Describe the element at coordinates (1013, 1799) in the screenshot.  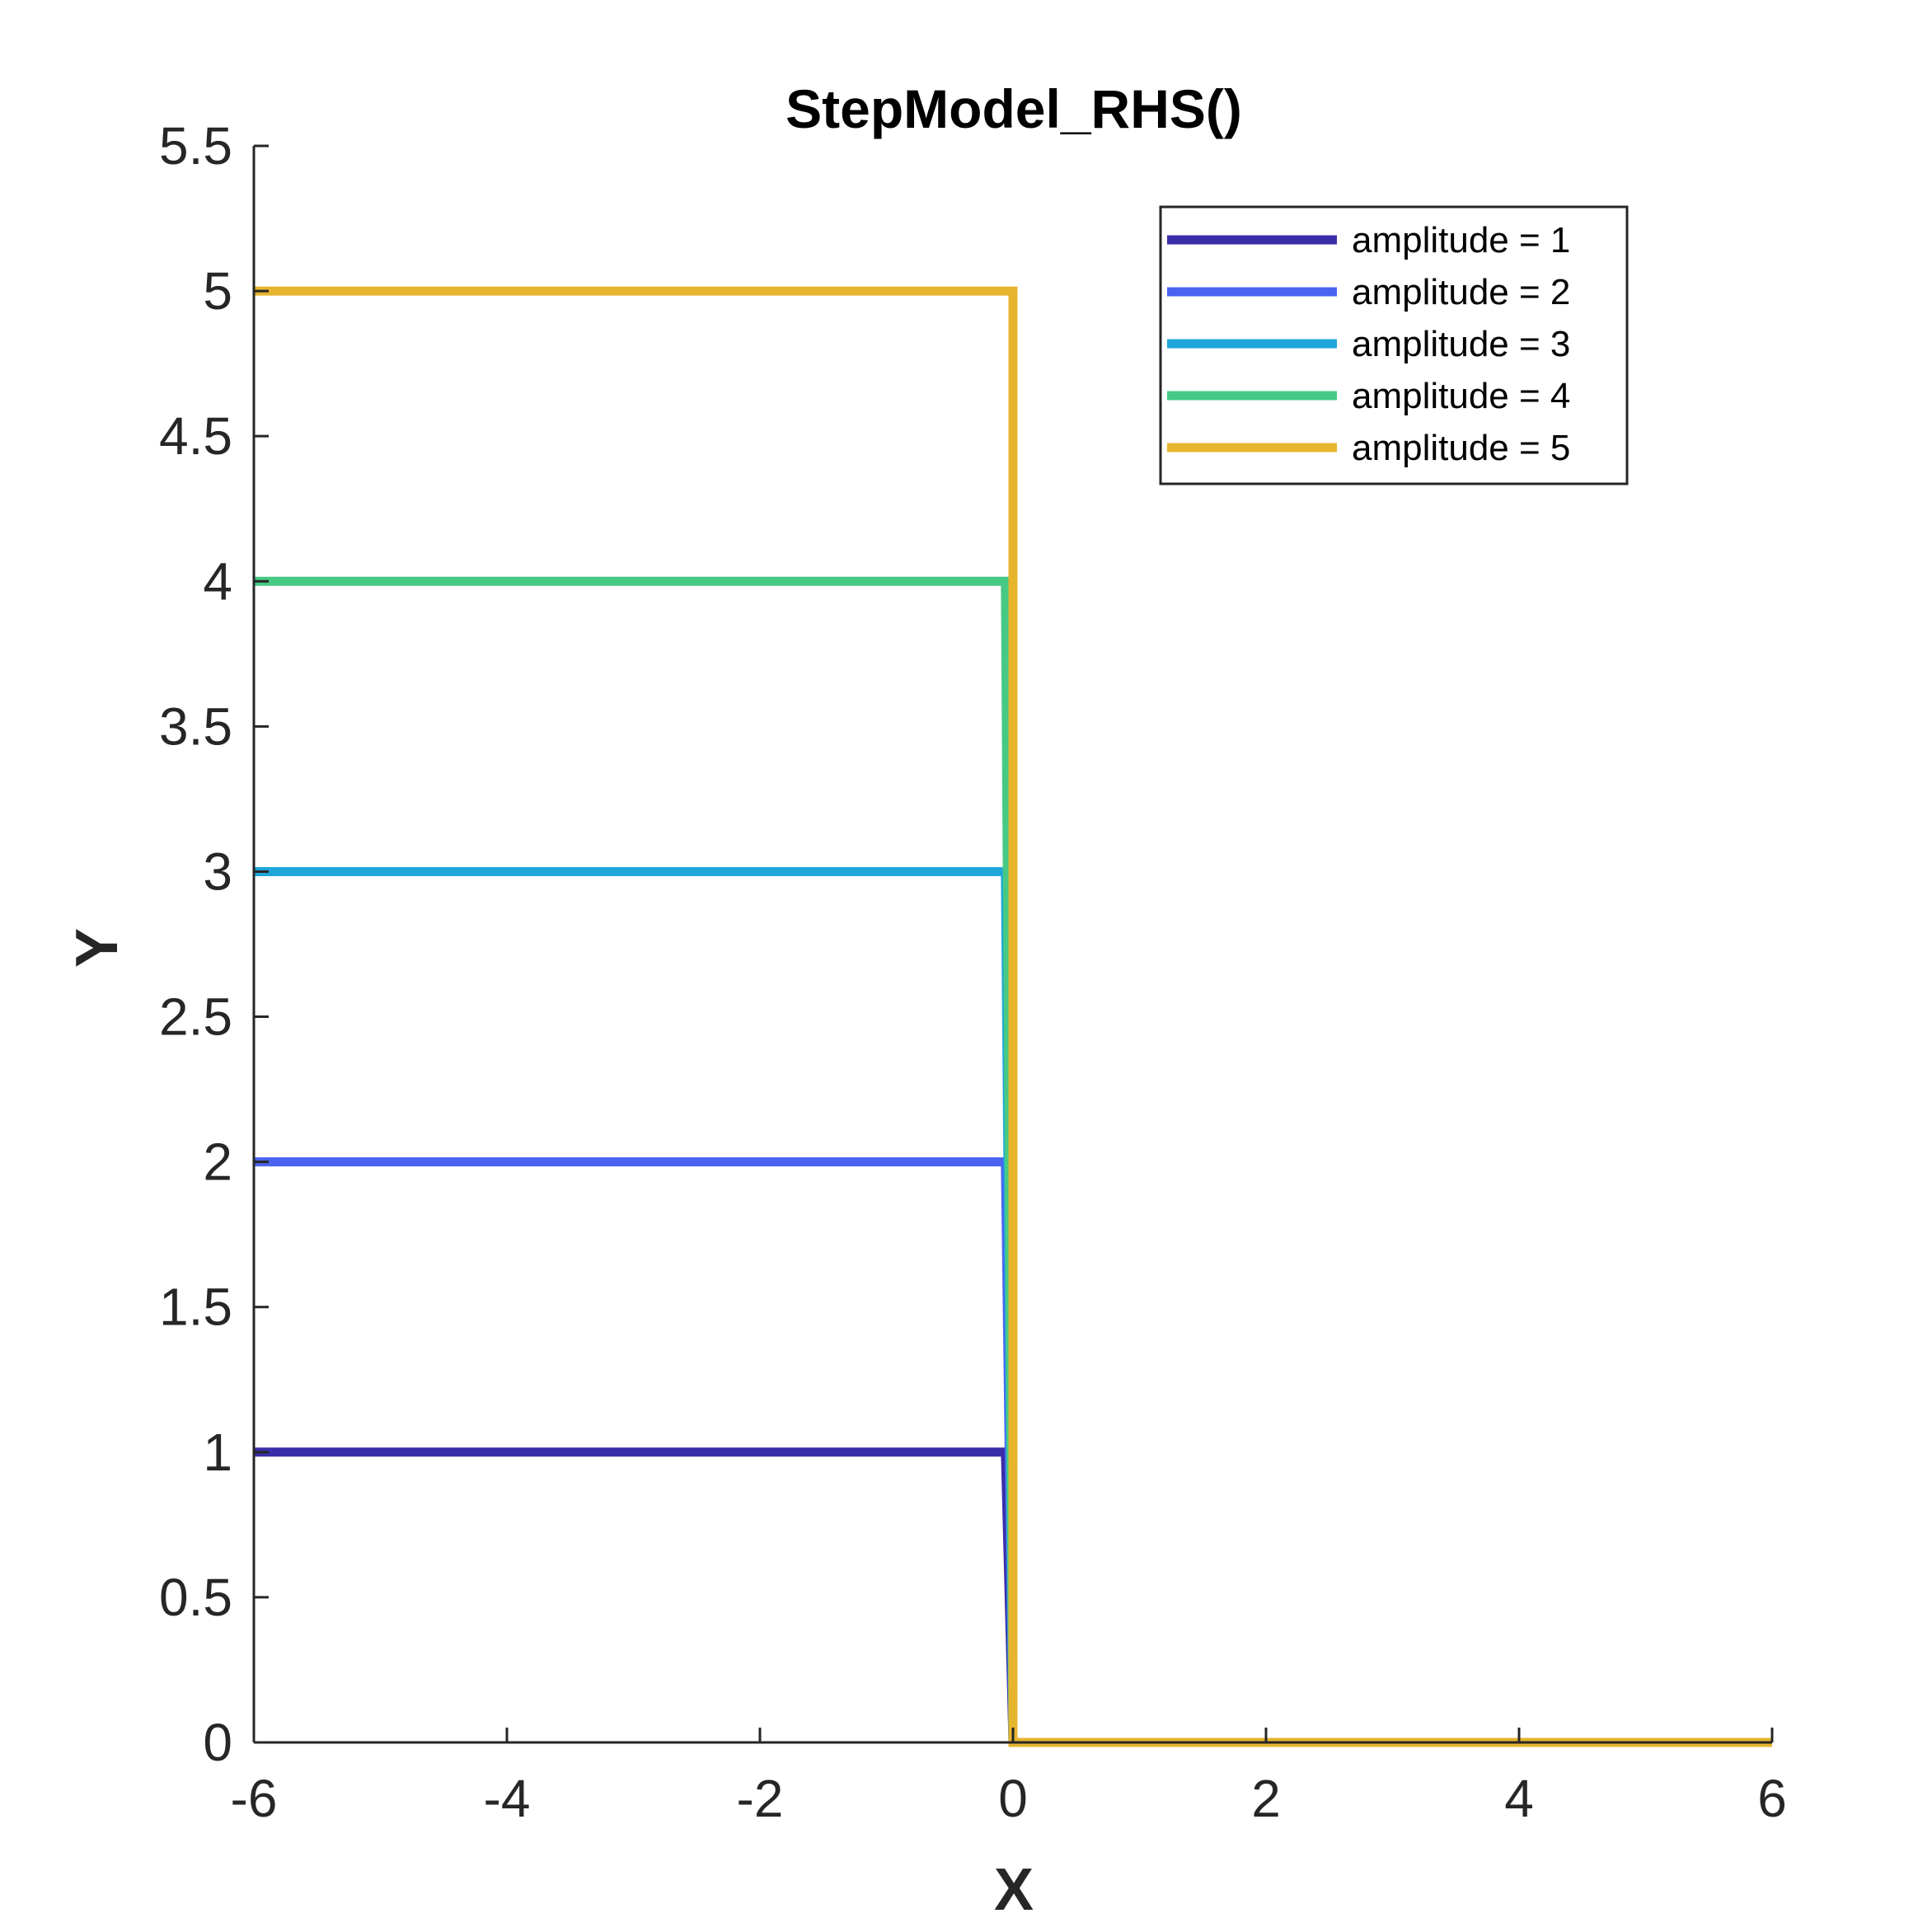
I see `x-tick-label: 0` at that location.